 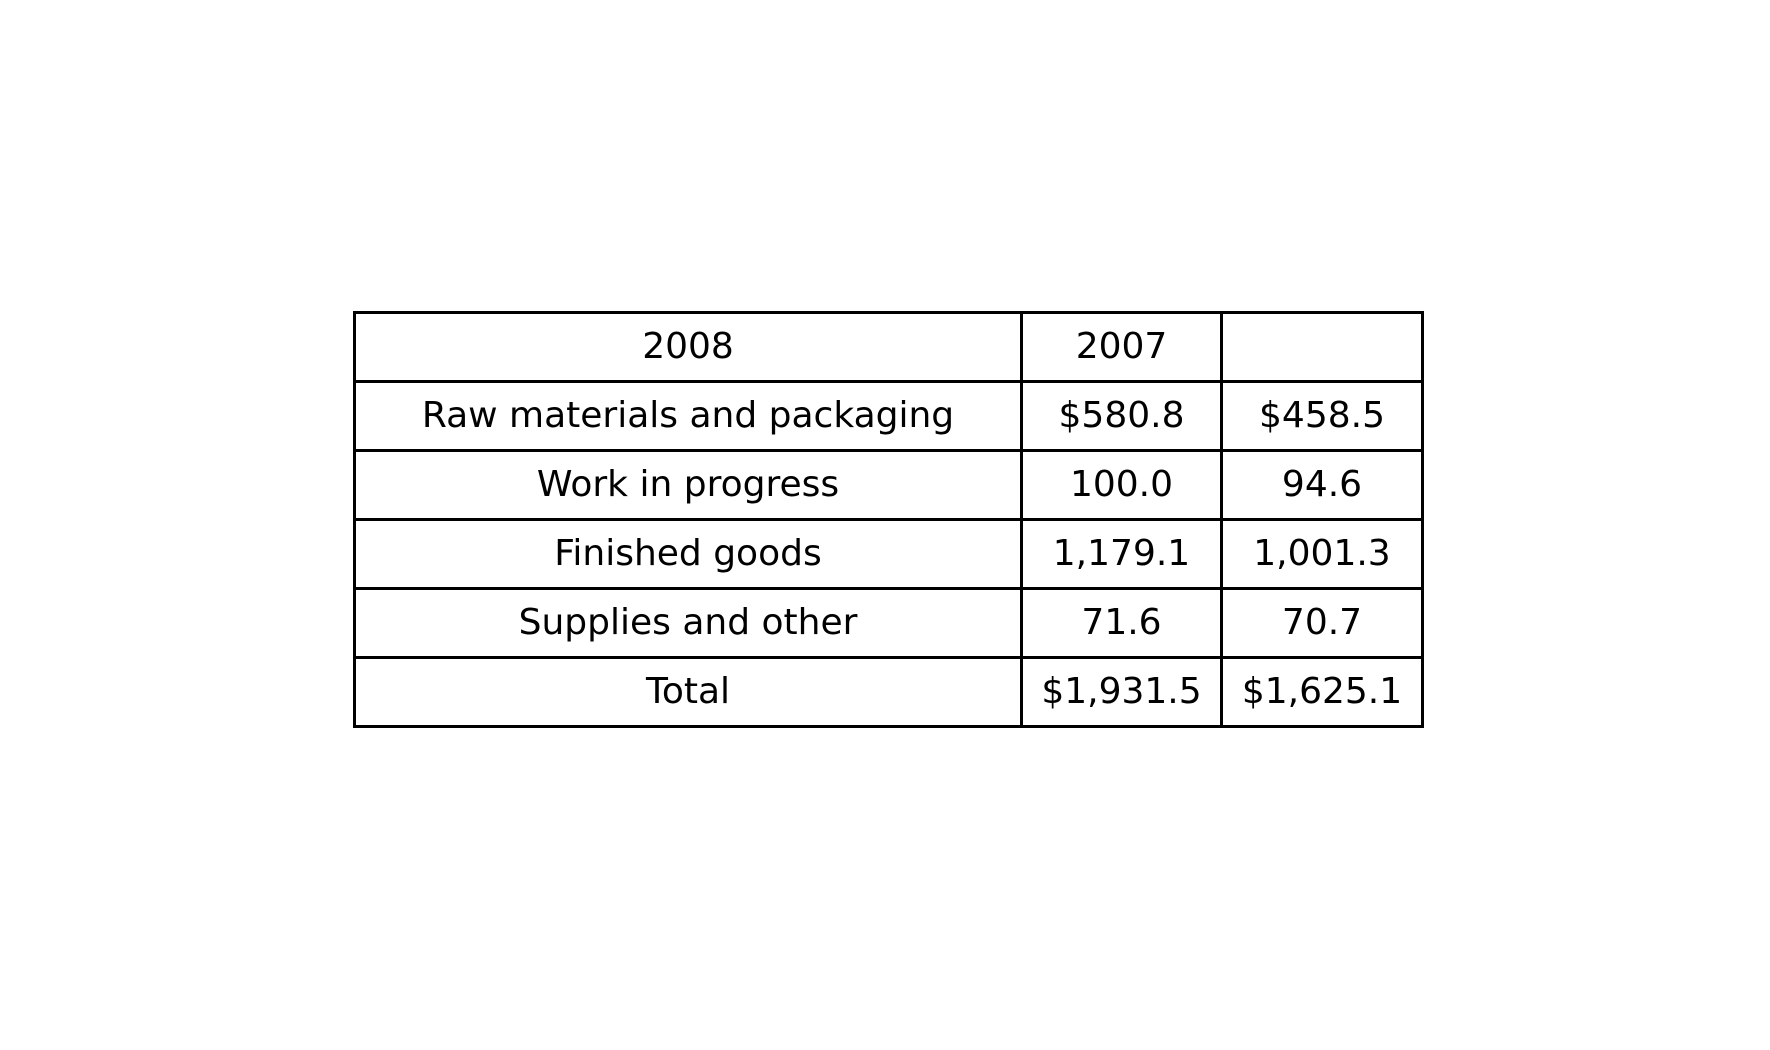 I want to click on row-label-cell: Raw materials and packaging, so click(x=688, y=416).